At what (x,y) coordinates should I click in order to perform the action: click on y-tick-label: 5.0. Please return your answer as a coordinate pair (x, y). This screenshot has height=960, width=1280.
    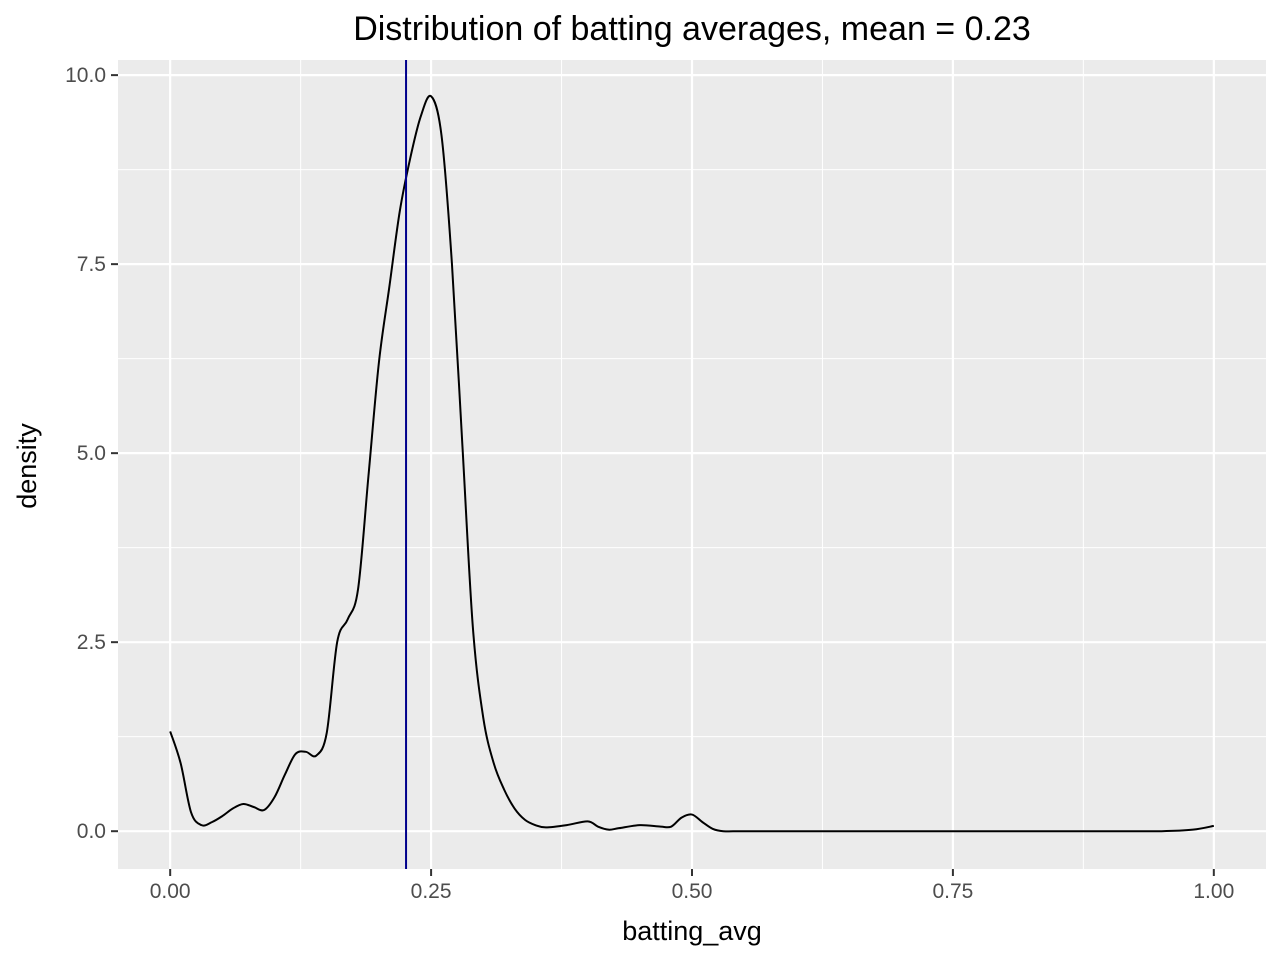
    Looking at the image, I should click on (91, 453).